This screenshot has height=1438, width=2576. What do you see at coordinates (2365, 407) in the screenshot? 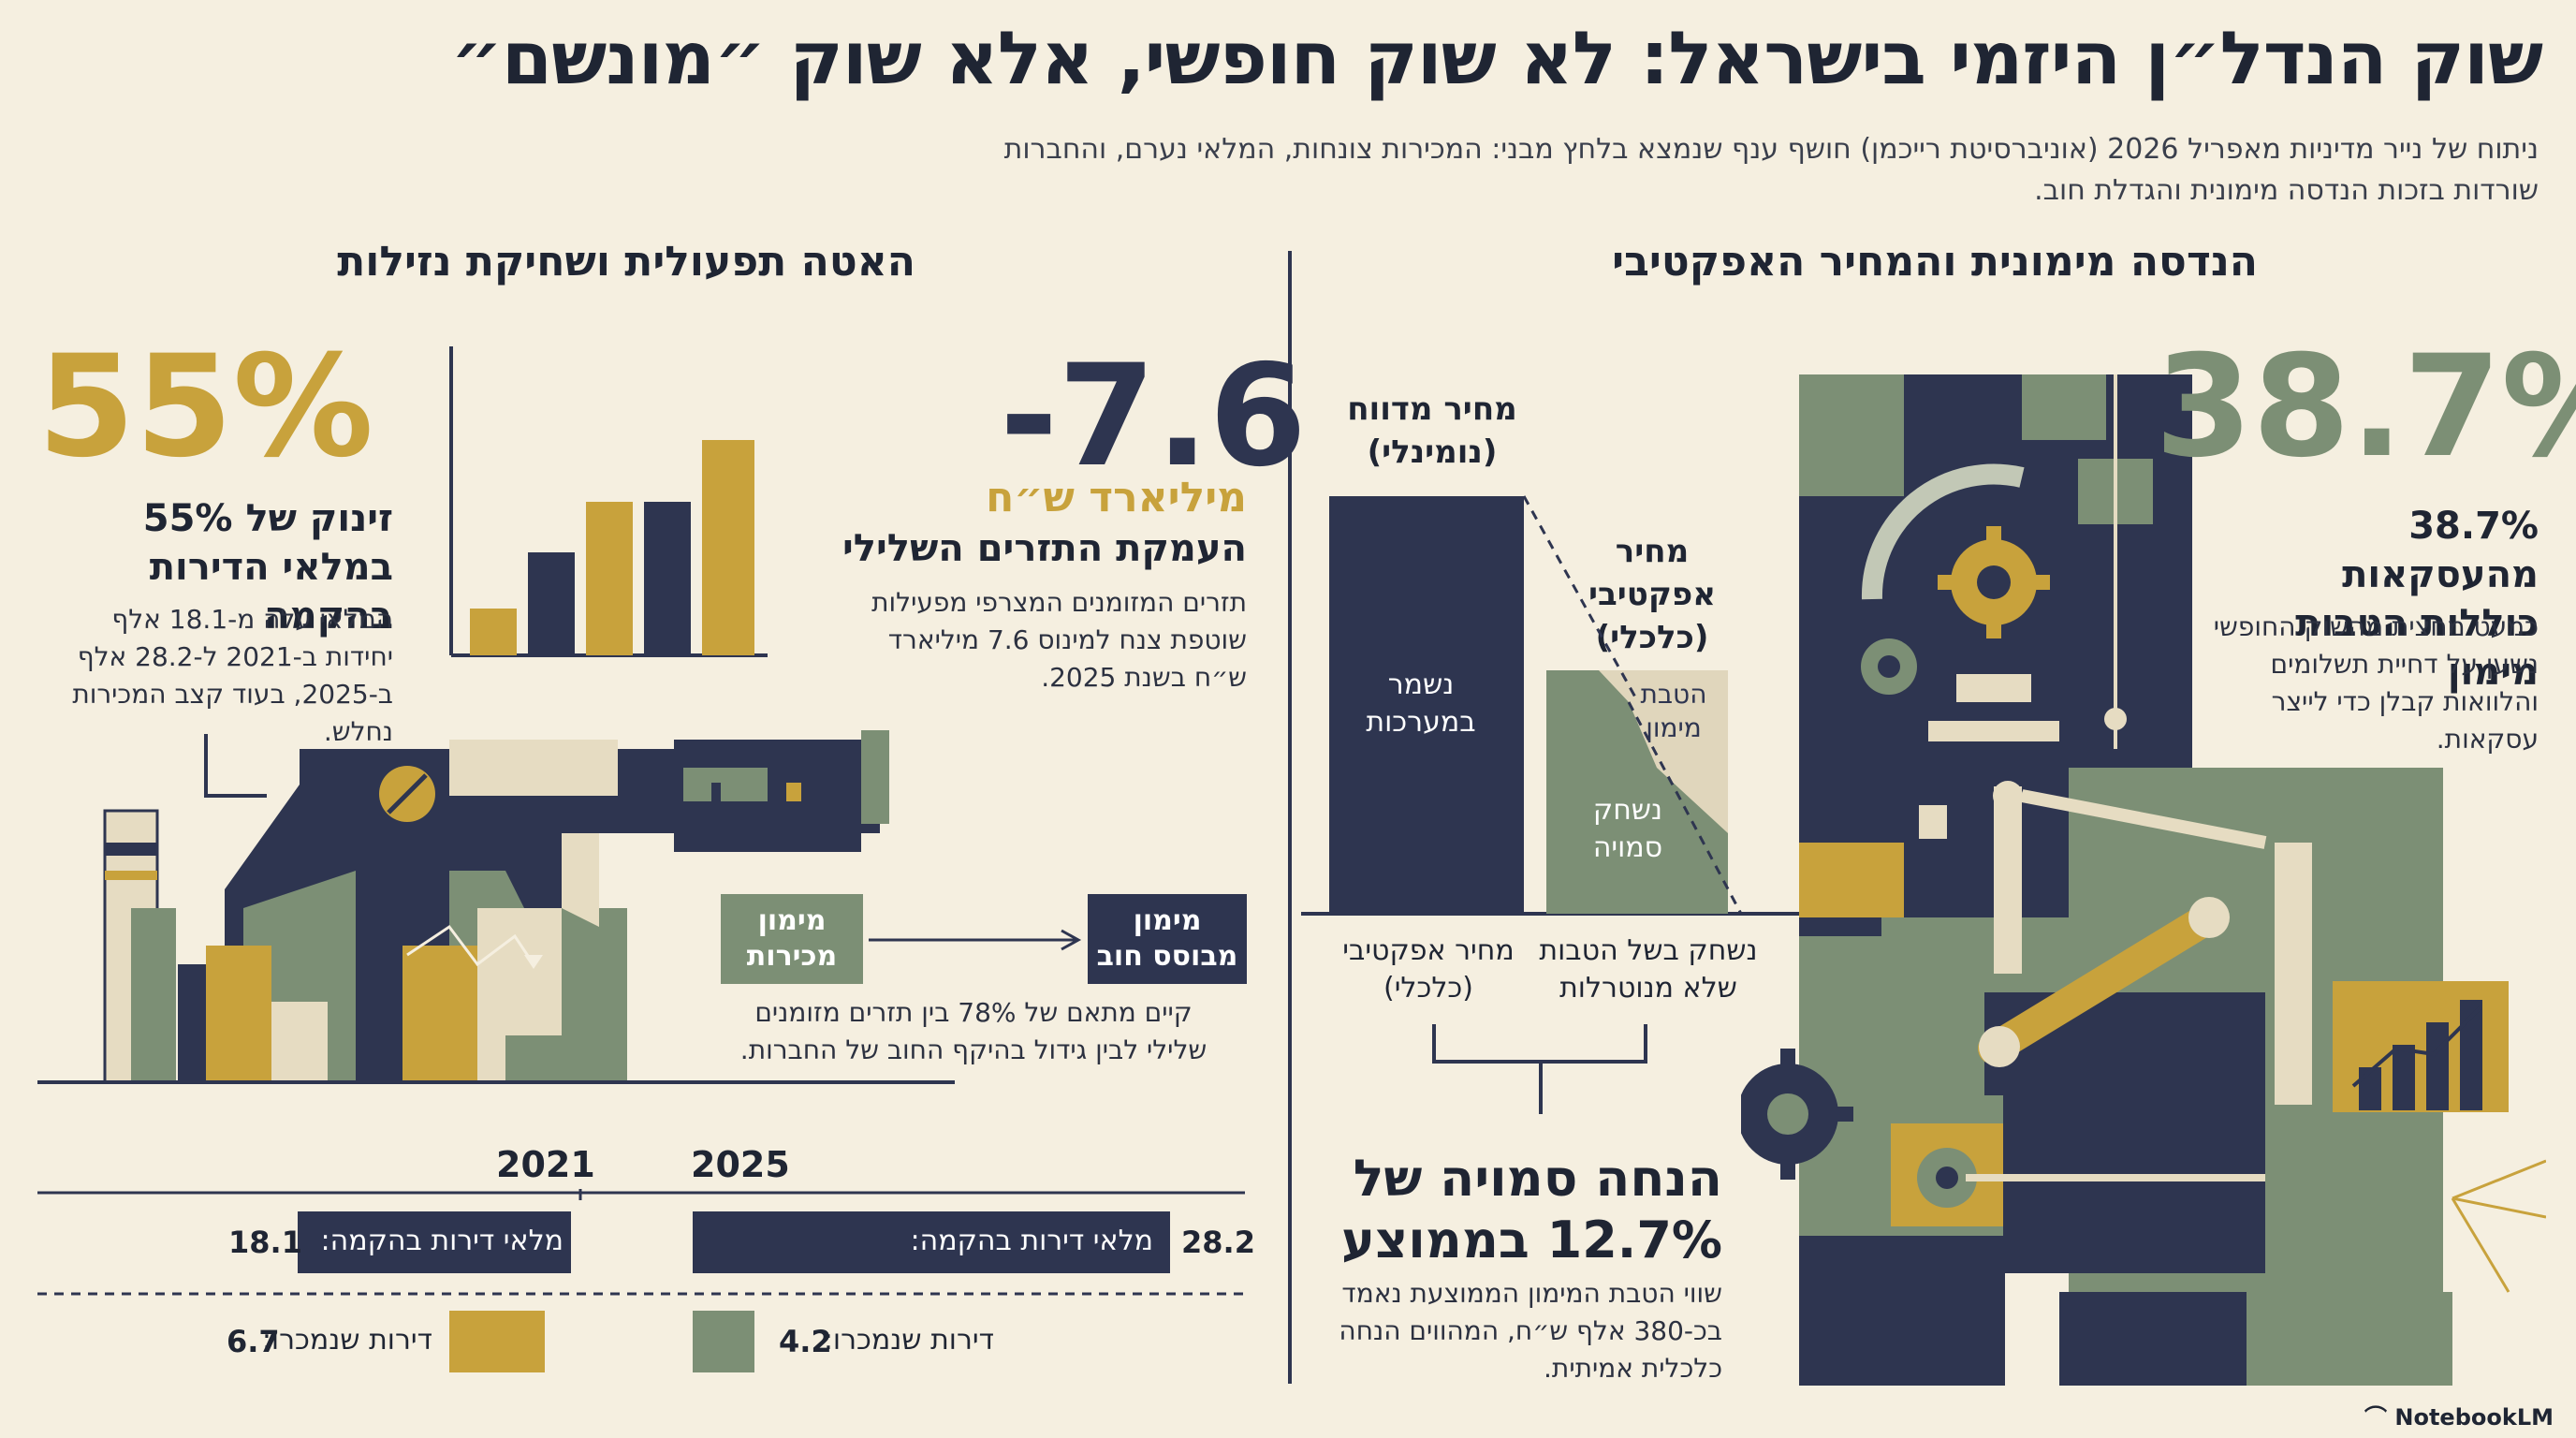
I see `stat-benefits-value: 38.7%` at bounding box center [2365, 407].